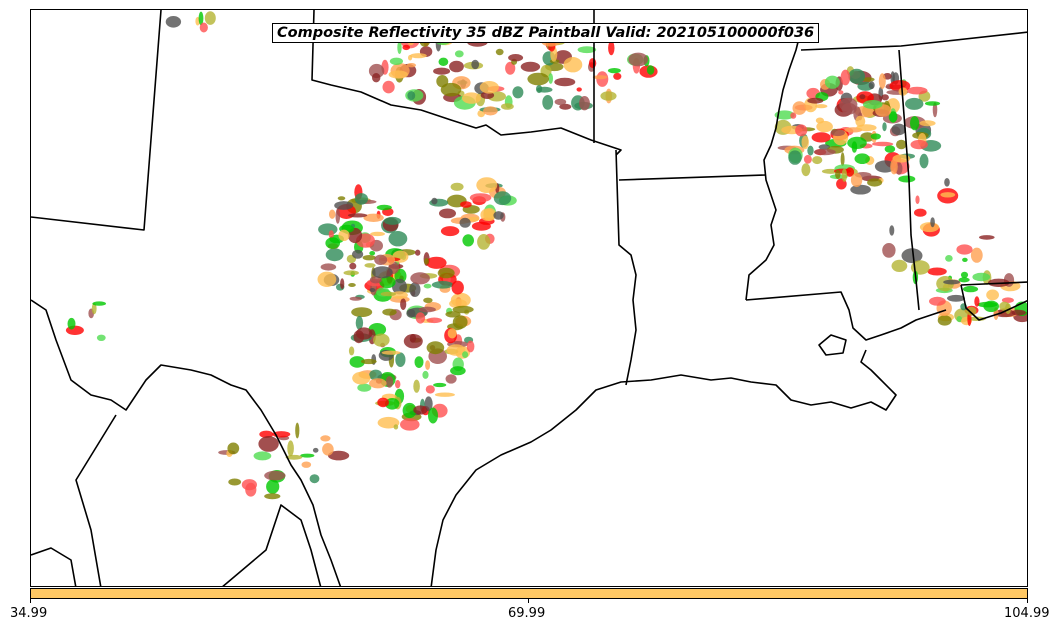  What do you see at coordinates (913, 41) in the screenshot?
I see `tn-southern-border` at bounding box center [913, 41].